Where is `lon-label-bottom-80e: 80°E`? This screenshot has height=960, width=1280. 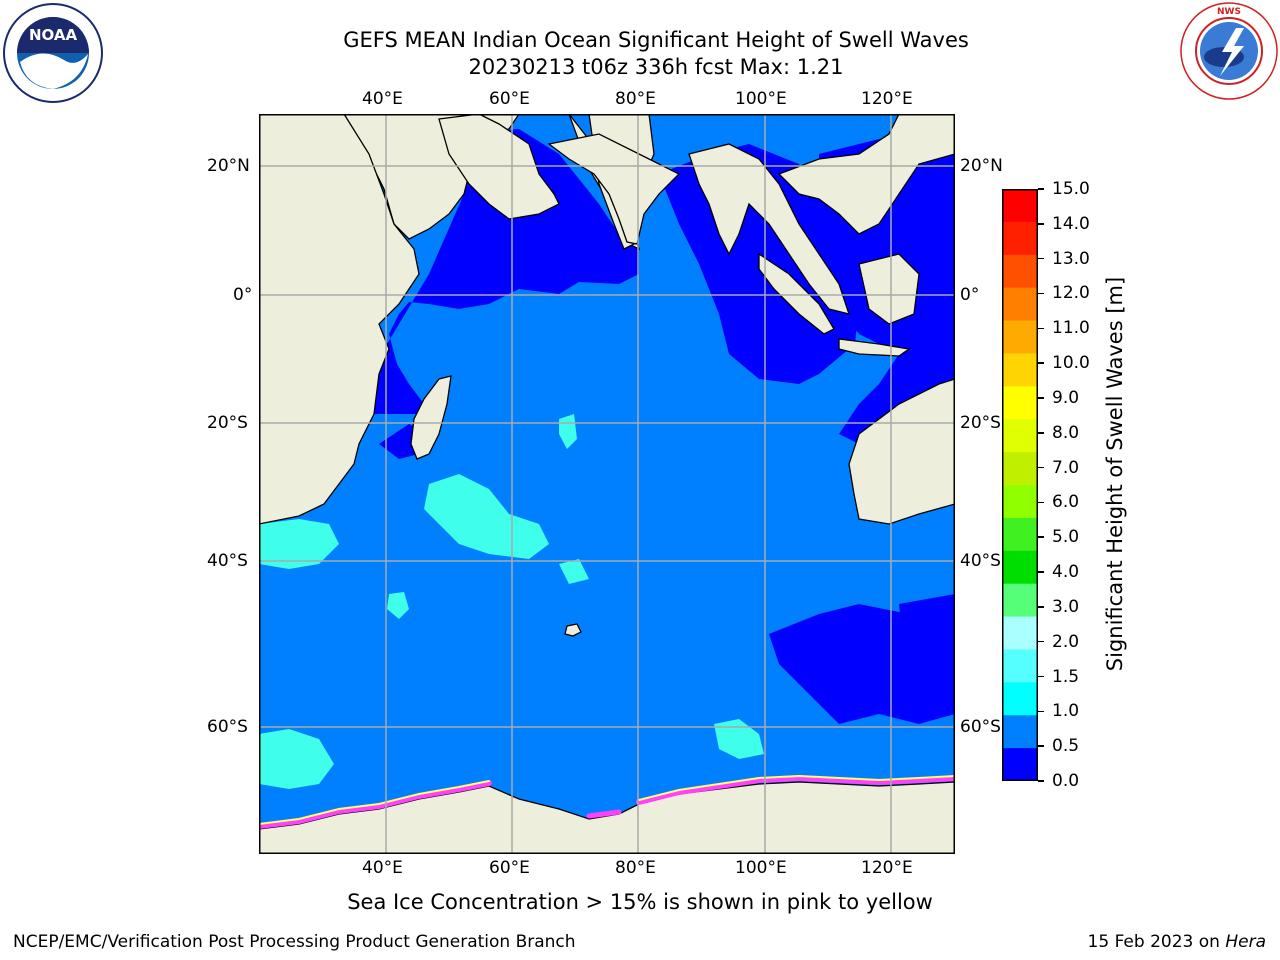 lon-label-bottom-80e: 80°E is located at coordinates (635, 868).